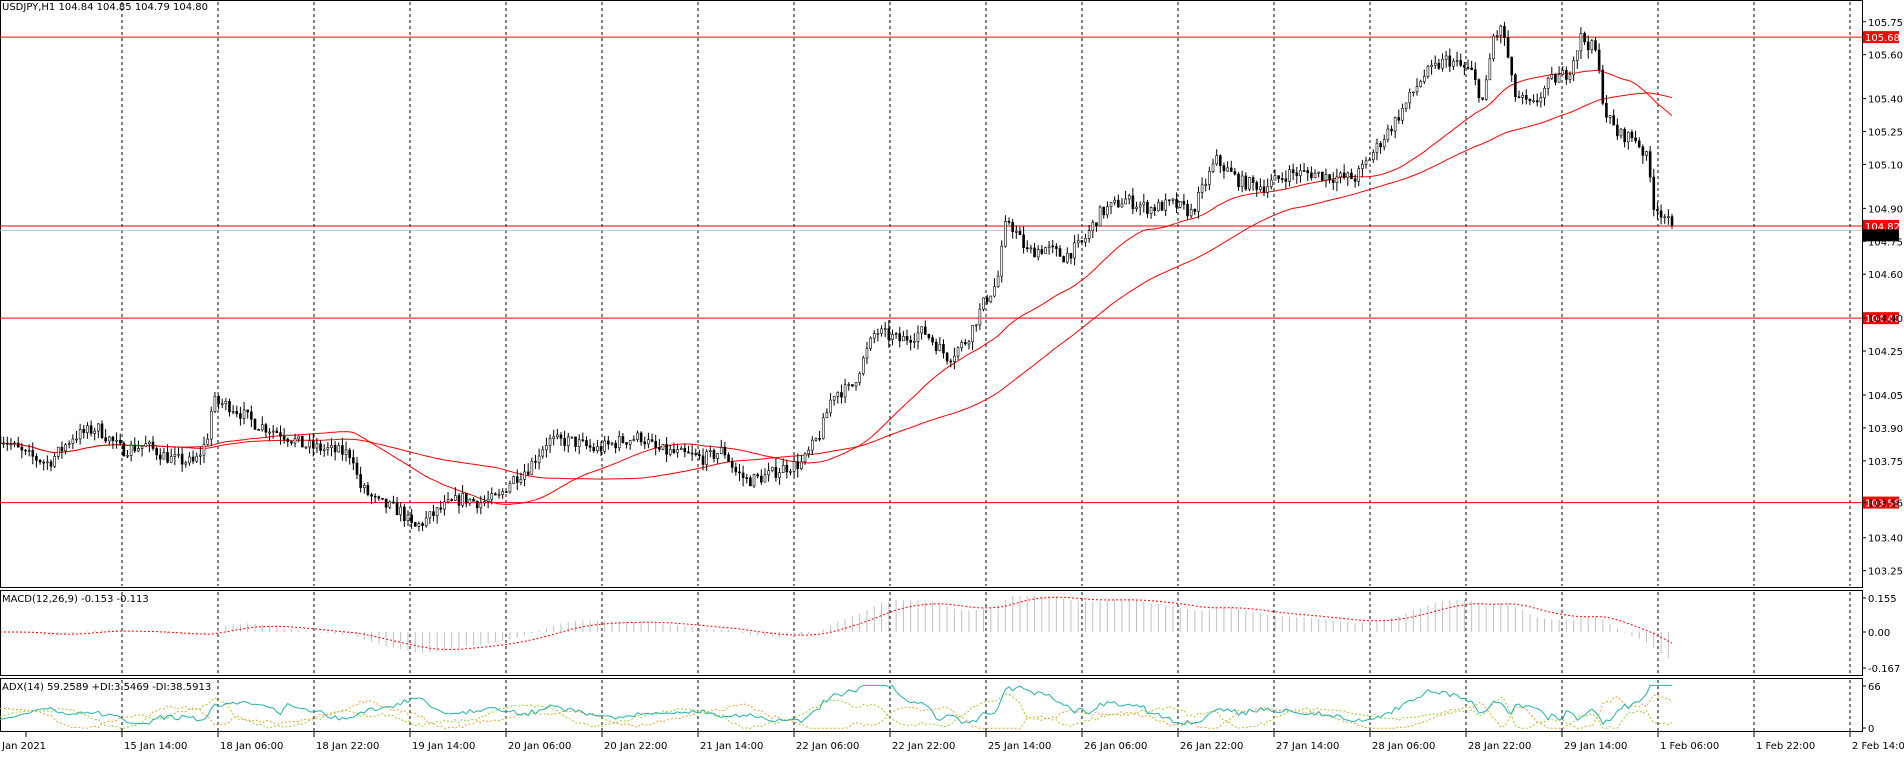 Image resolution: width=1904 pixels, height=760 pixels. What do you see at coordinates (1884, 669) in the screenshot?
I see `macd-tick-label: -0.167` at bounding box center [1884, 669].